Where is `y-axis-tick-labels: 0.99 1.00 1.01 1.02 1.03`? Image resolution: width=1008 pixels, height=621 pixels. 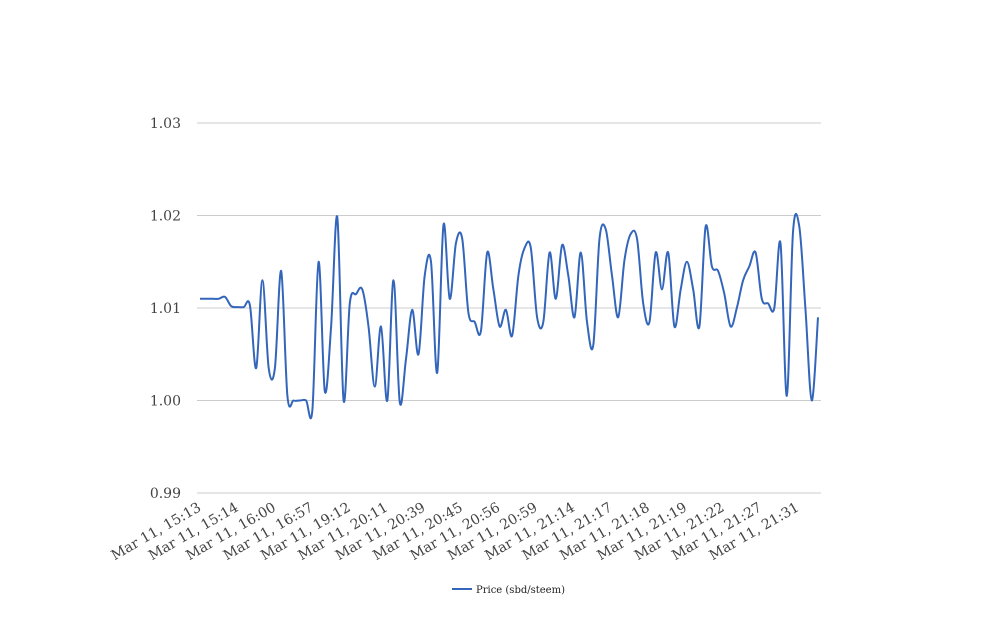 y-axis-tick-labels: 0.99 1.00 1.01 1.02 1.03 is located at coordinates (165, 309).